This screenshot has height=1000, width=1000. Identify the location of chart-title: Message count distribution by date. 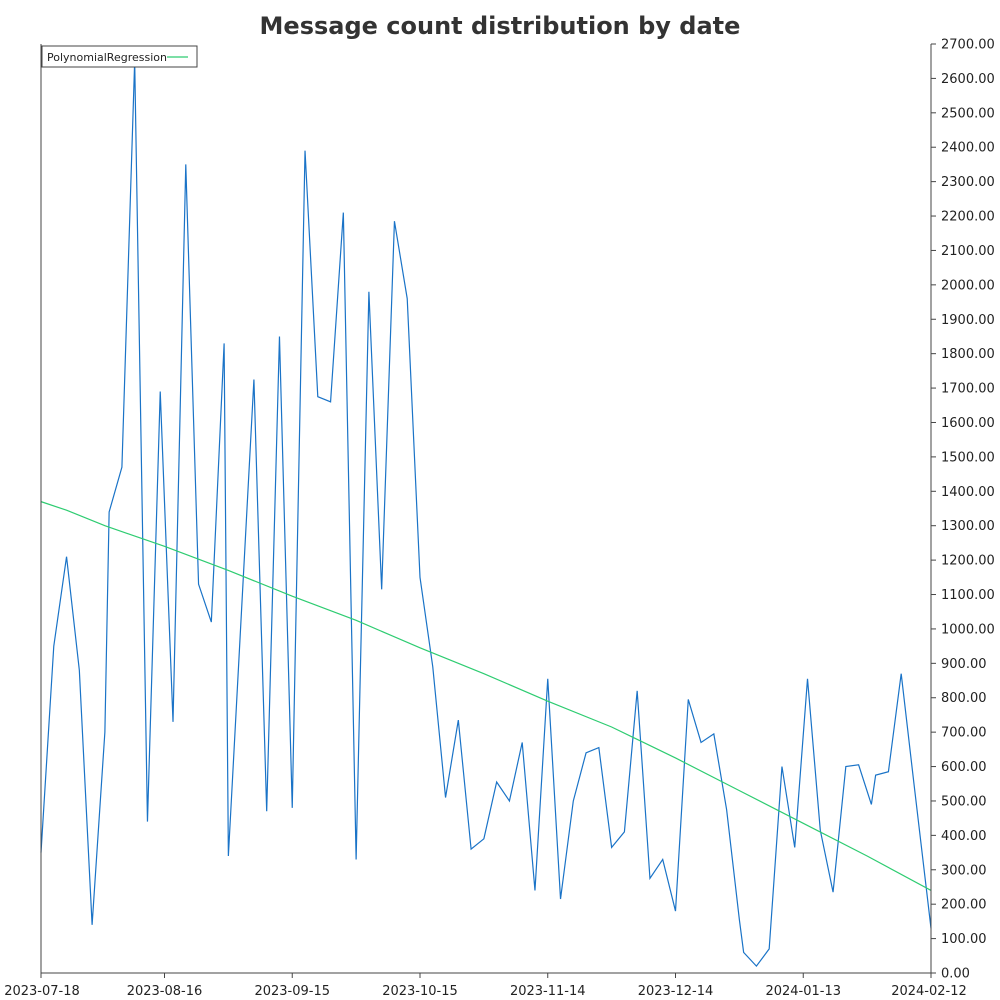
(500, 26).